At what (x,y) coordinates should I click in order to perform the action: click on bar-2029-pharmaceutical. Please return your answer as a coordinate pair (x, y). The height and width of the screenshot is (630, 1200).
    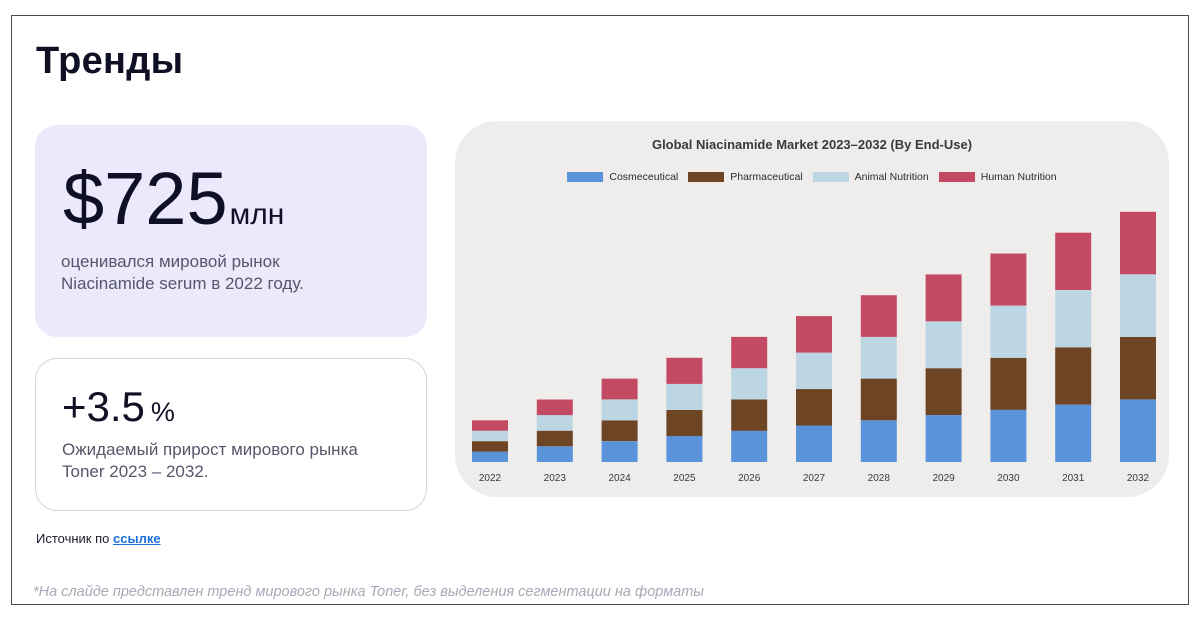
    Looking at the image, I should click on (943, 392).